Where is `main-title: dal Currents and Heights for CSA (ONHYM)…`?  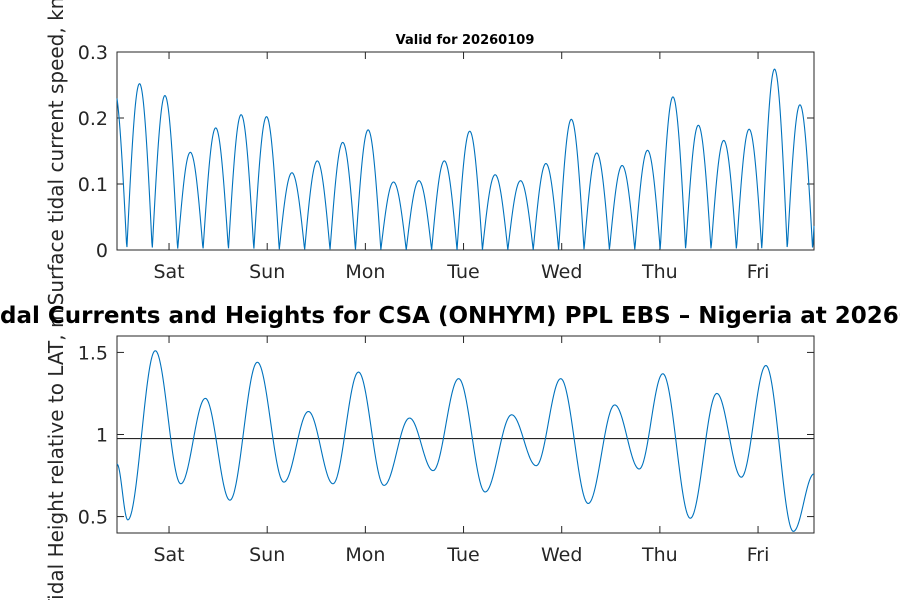 main-title: dal Currents and Heights for CSA (ONHYM)… is located at coordinates (450, 316).